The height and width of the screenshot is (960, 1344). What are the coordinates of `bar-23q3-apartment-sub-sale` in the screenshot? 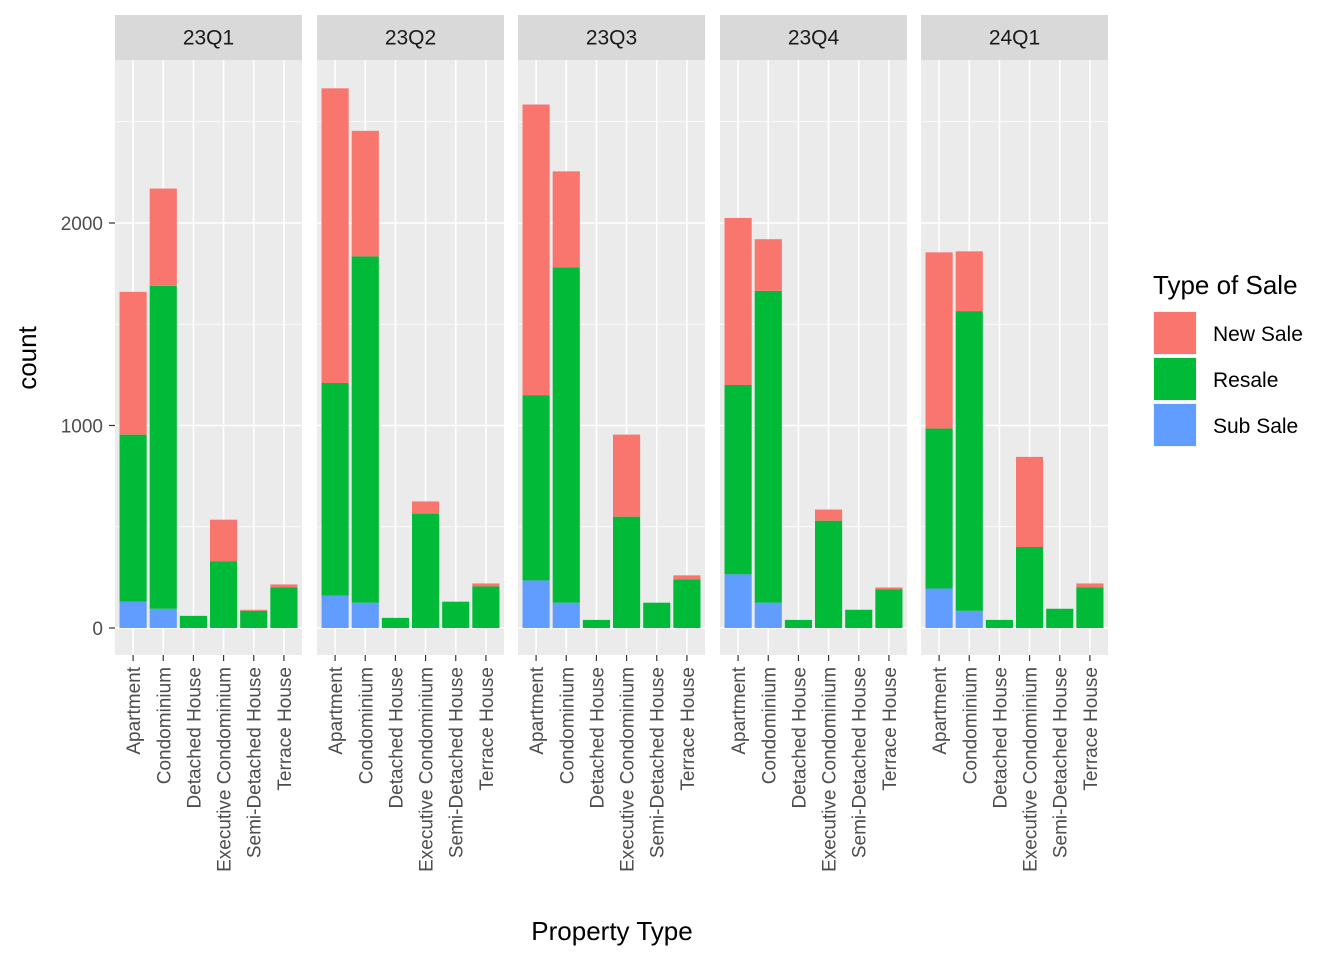 It's located at (536, 604).